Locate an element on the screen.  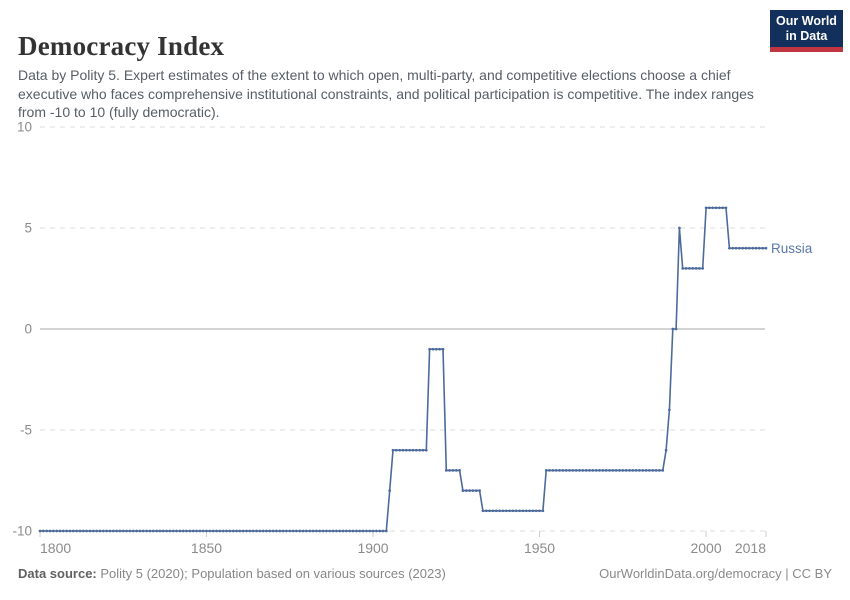
x-tick-label: 1800 is located at coordinates (55, 548).